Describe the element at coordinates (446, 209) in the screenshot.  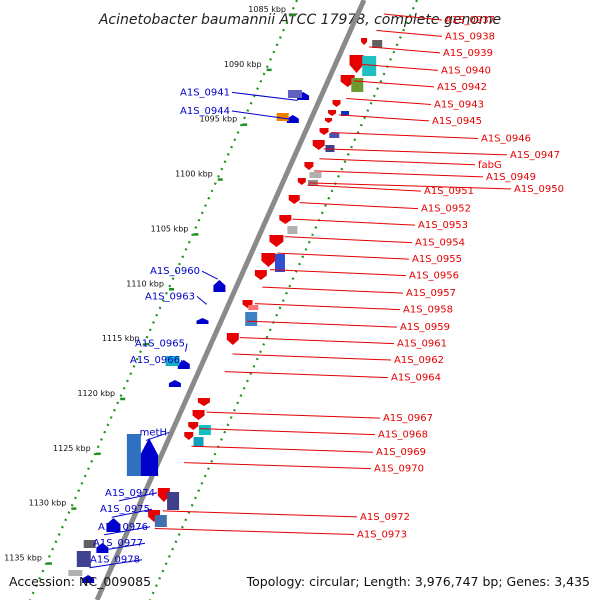
I see `gene-label-a1s_0952: A1S_0952` at that location.